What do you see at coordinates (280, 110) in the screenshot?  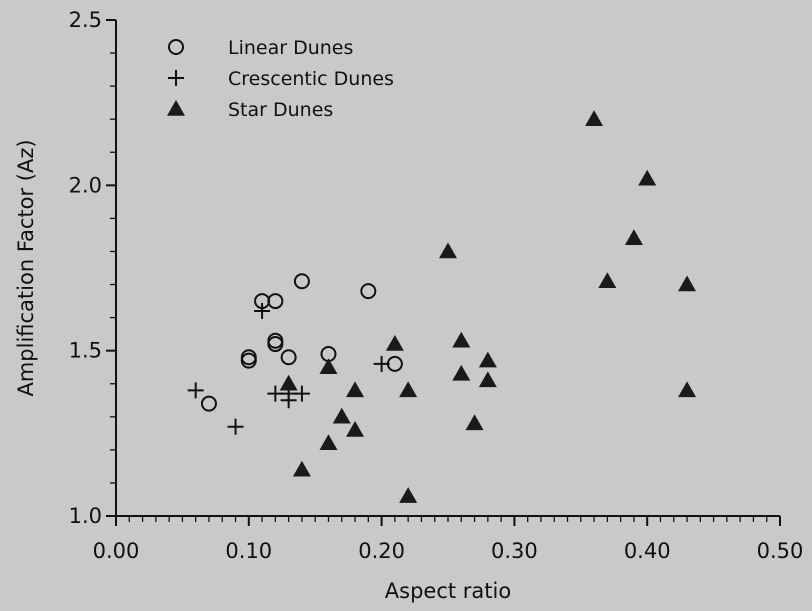 I see `legend-label: Star Dunes` at bounding box center [280, 110].